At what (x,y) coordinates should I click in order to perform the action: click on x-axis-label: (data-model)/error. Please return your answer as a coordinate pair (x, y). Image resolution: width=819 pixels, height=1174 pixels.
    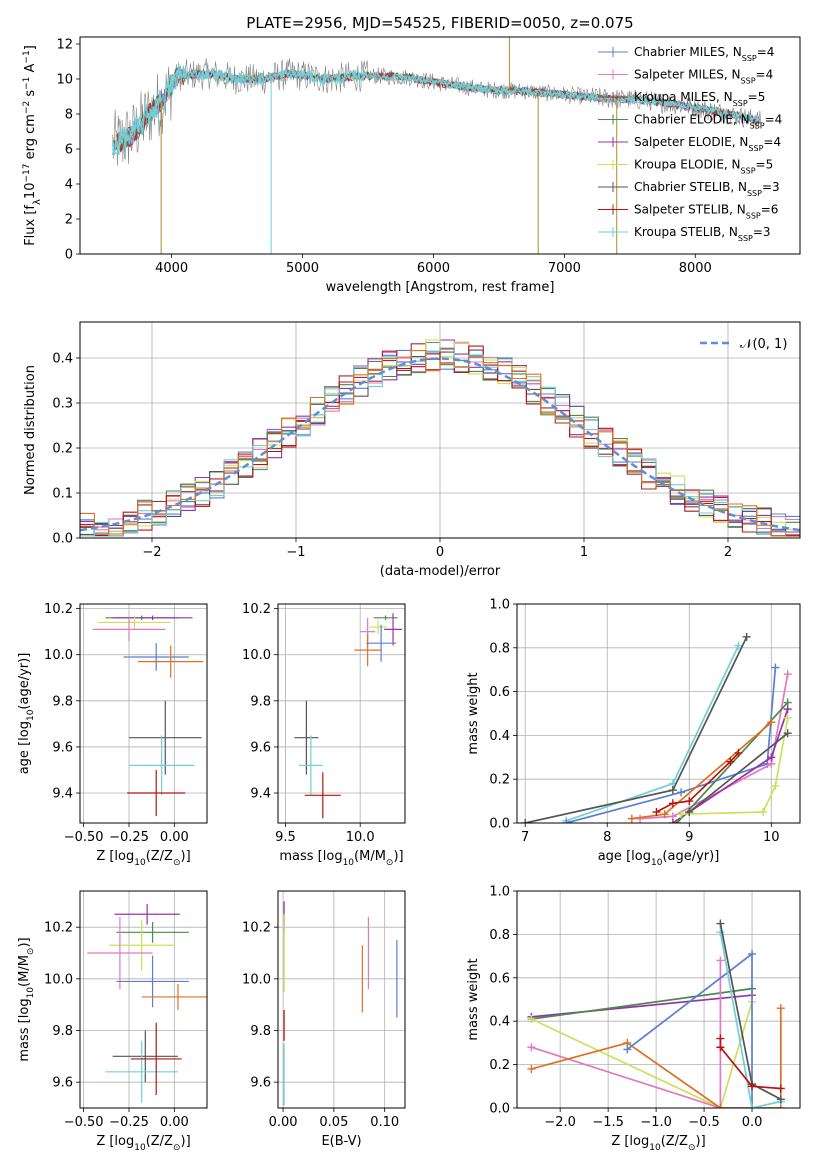
    Looking at the image, I should click on (440, 571).